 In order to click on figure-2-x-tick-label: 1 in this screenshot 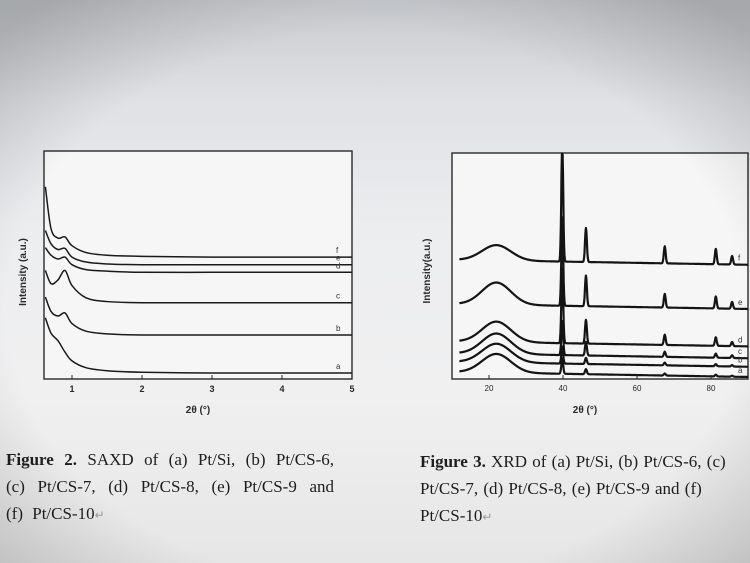, I will do `click(71, 389)`.